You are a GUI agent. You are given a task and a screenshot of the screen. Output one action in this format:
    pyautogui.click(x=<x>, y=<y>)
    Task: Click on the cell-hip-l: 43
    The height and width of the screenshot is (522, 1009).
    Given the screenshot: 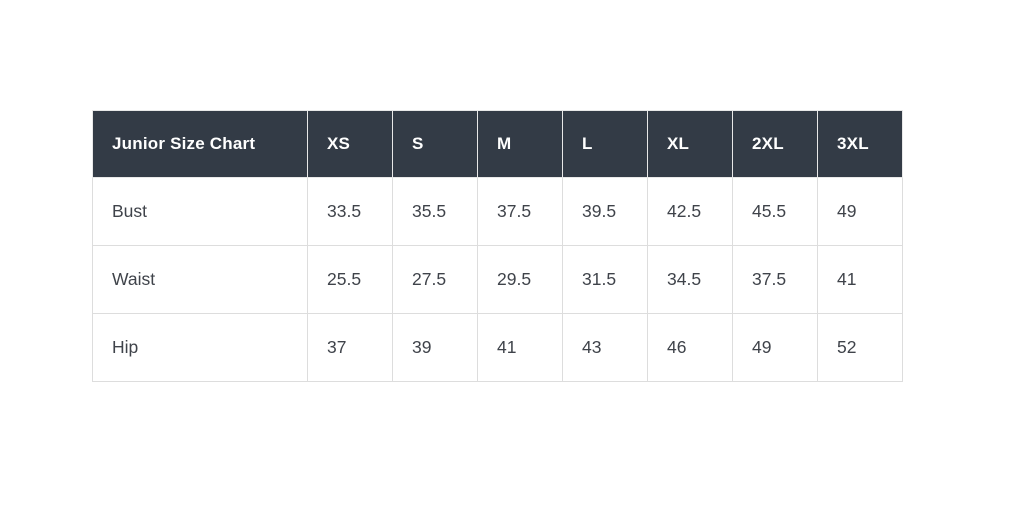 What is the action you would take?
    pyautogui.click(x=605, y=347)
    